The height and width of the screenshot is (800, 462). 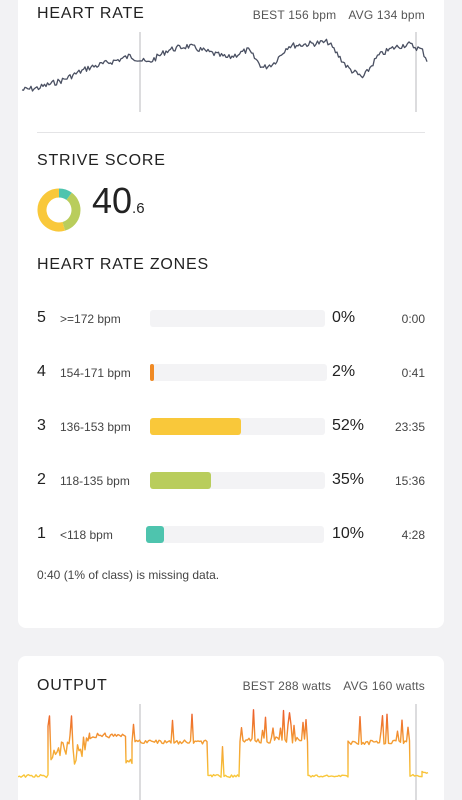 What do you see at coordinates (95, 481) in the screenshot?
I see `zone-range: 118-135 bpm` at bounding box center [95, 481].